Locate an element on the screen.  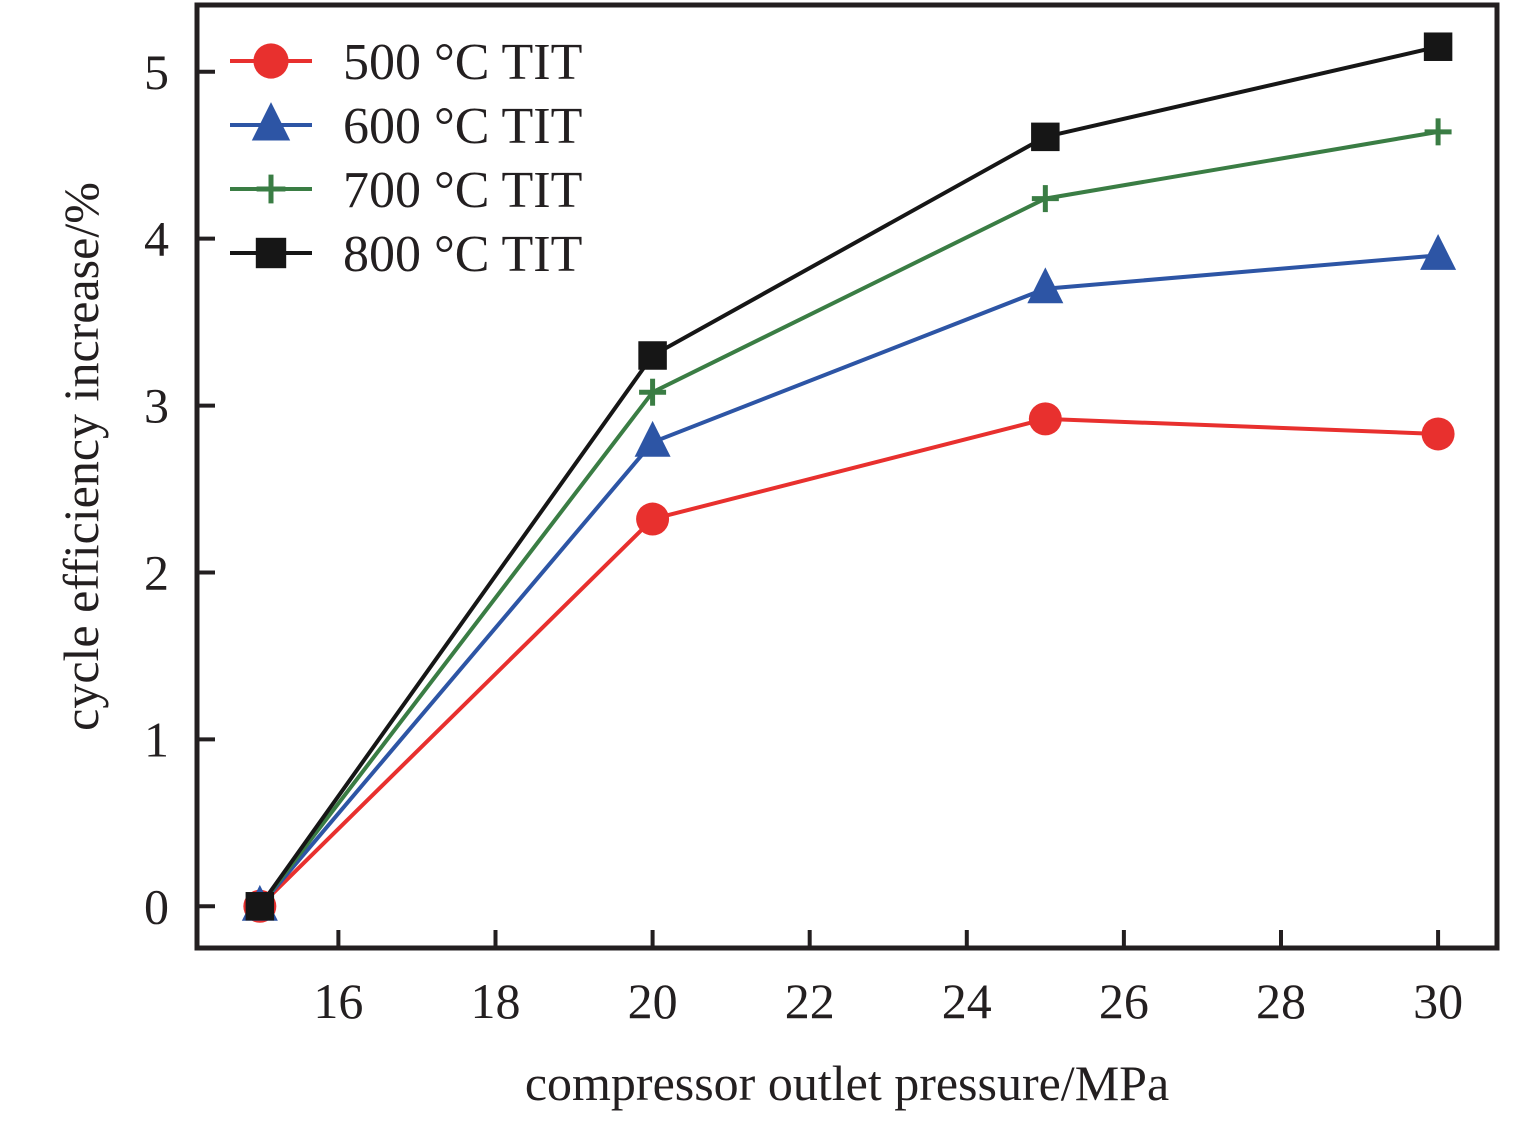
legend-label: 500 °C TIT is located at coordinates (462, 62).